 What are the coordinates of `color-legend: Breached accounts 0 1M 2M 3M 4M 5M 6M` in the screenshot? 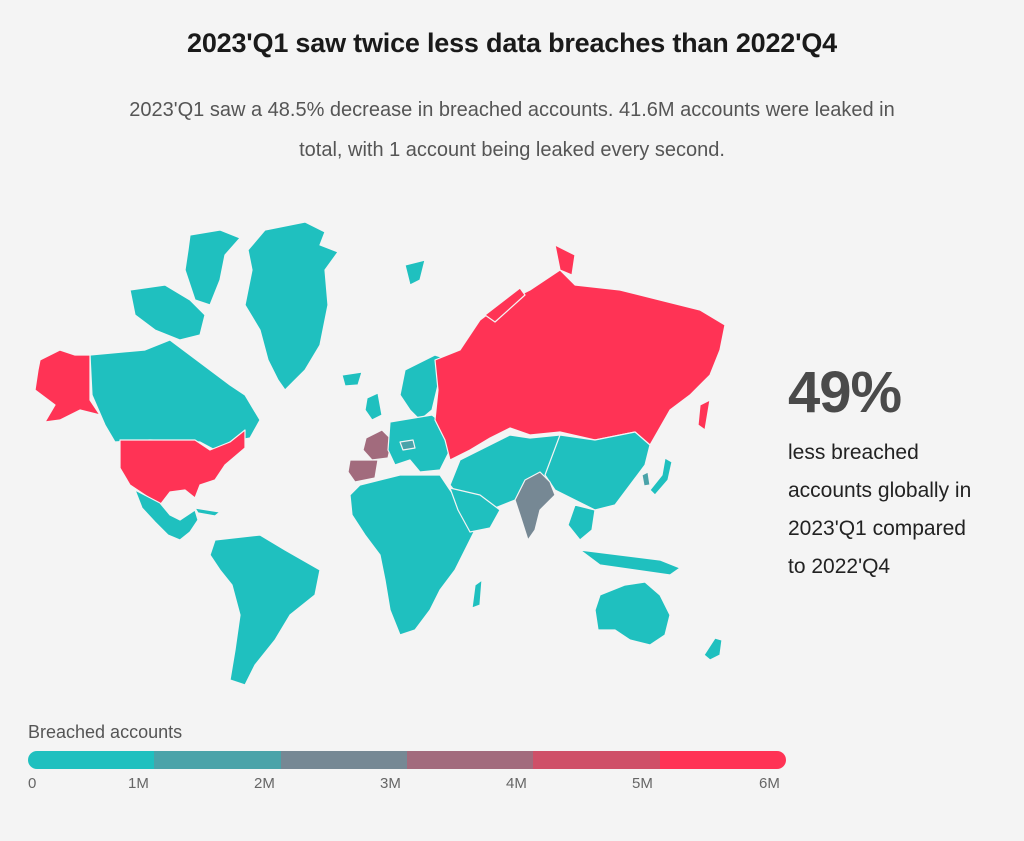 It's located at (407, 760).